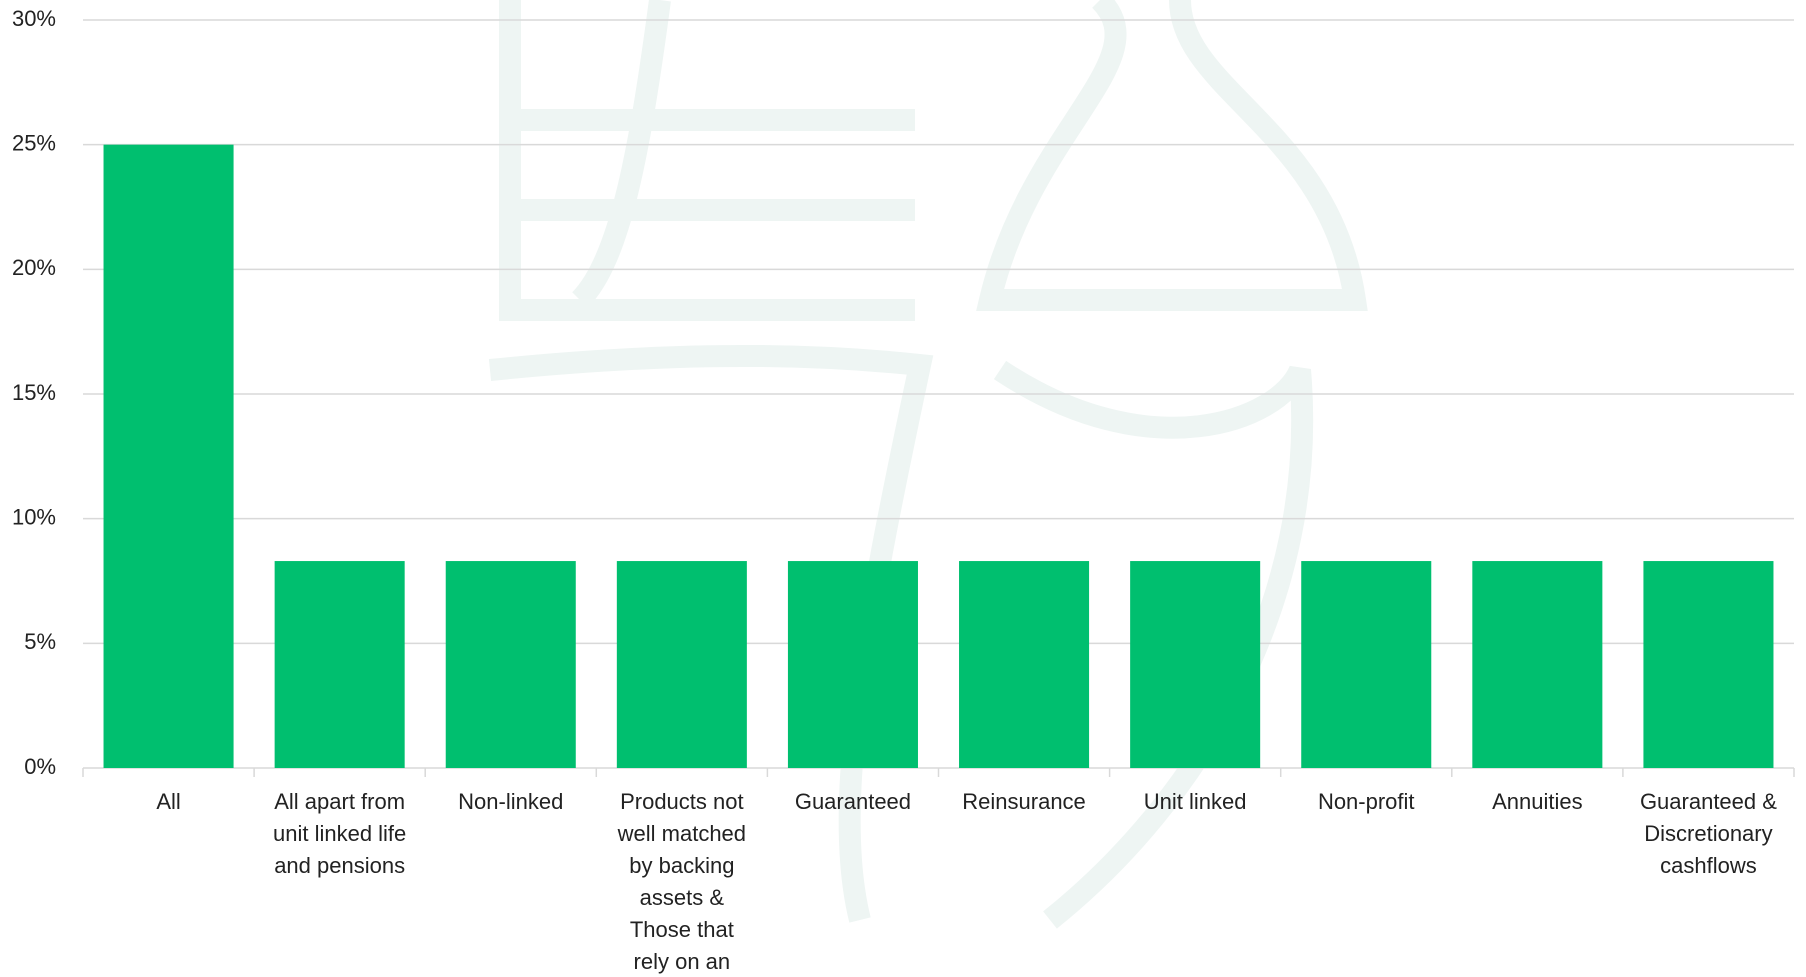 Image resolution: width=1806 pixels, height=977 pixels. What do you see at coordinates (34, 392) in the screenshot?
I see `y-tick-label: 15%` at bounding box center [34, 392].